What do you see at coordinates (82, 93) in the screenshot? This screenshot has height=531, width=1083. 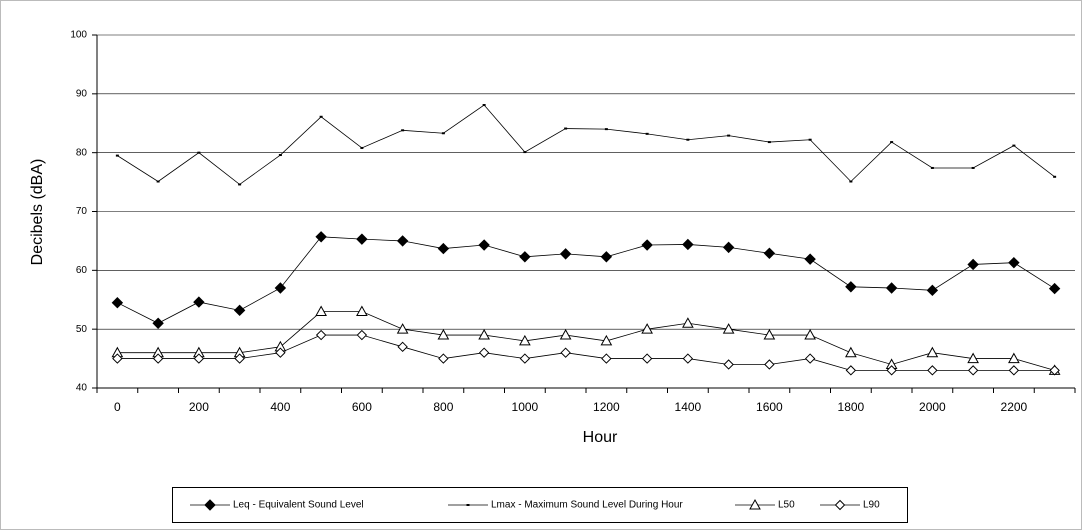 I see `y-tick-label: 90` at bounding box center [82, 93].